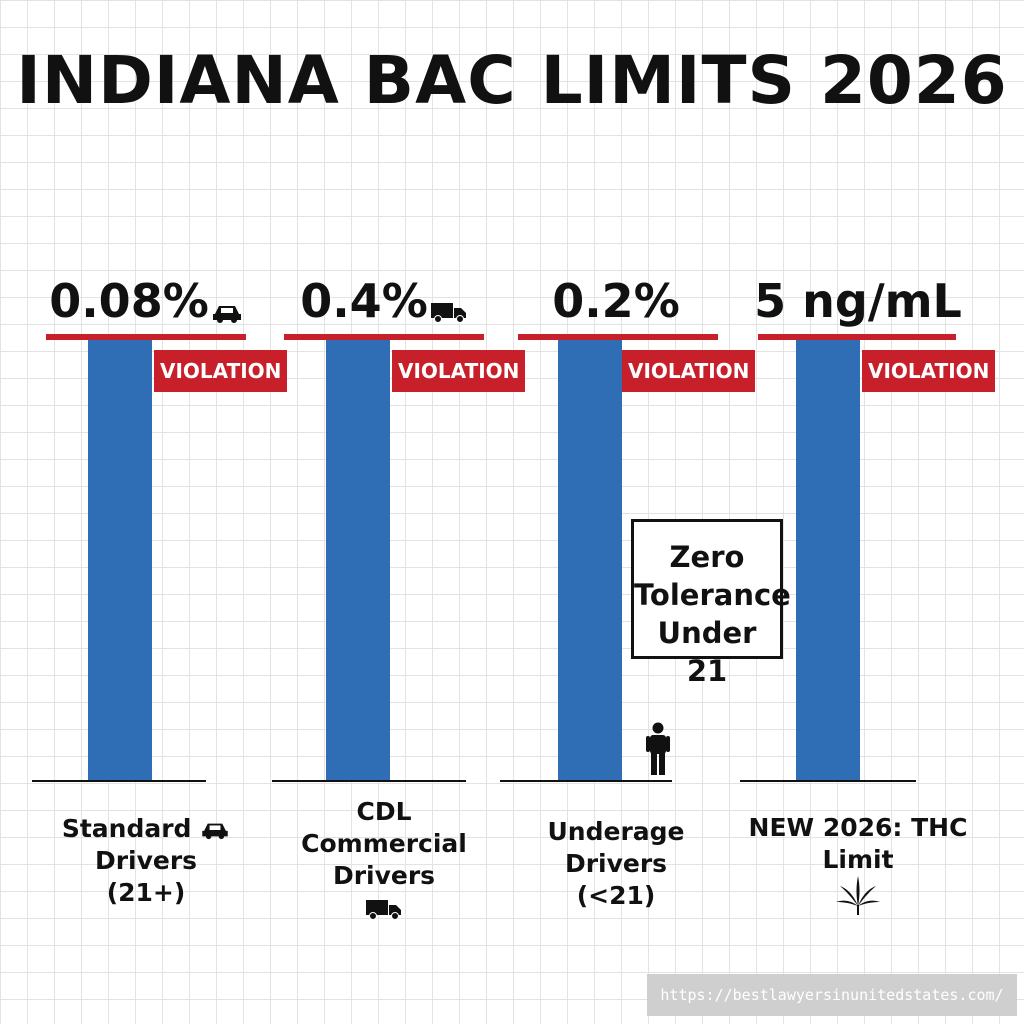 Image resolution: width=1024 pixels, height=1024 pixels. Describe the element at coordinates (707, 557) in the screenshot. I see `callout-line: Zero` at that location.